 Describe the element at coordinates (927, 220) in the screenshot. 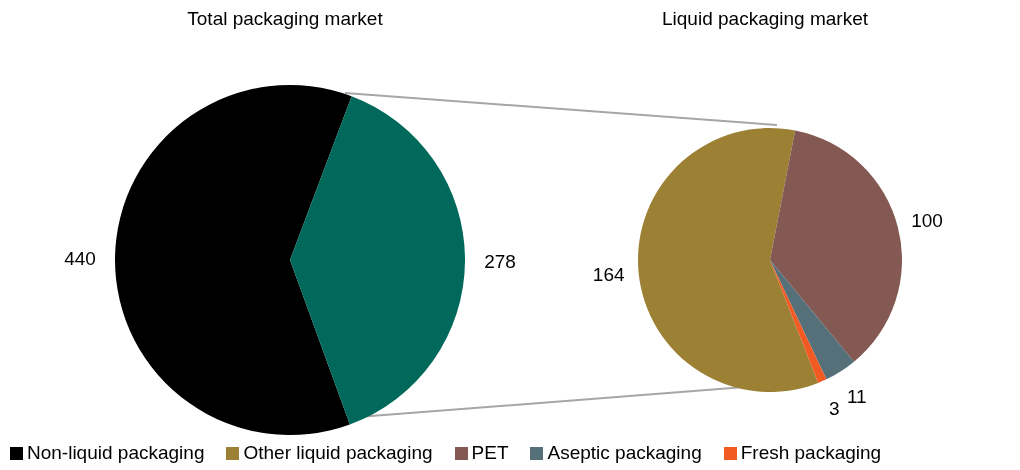

I see `data-label: 100` at that location.